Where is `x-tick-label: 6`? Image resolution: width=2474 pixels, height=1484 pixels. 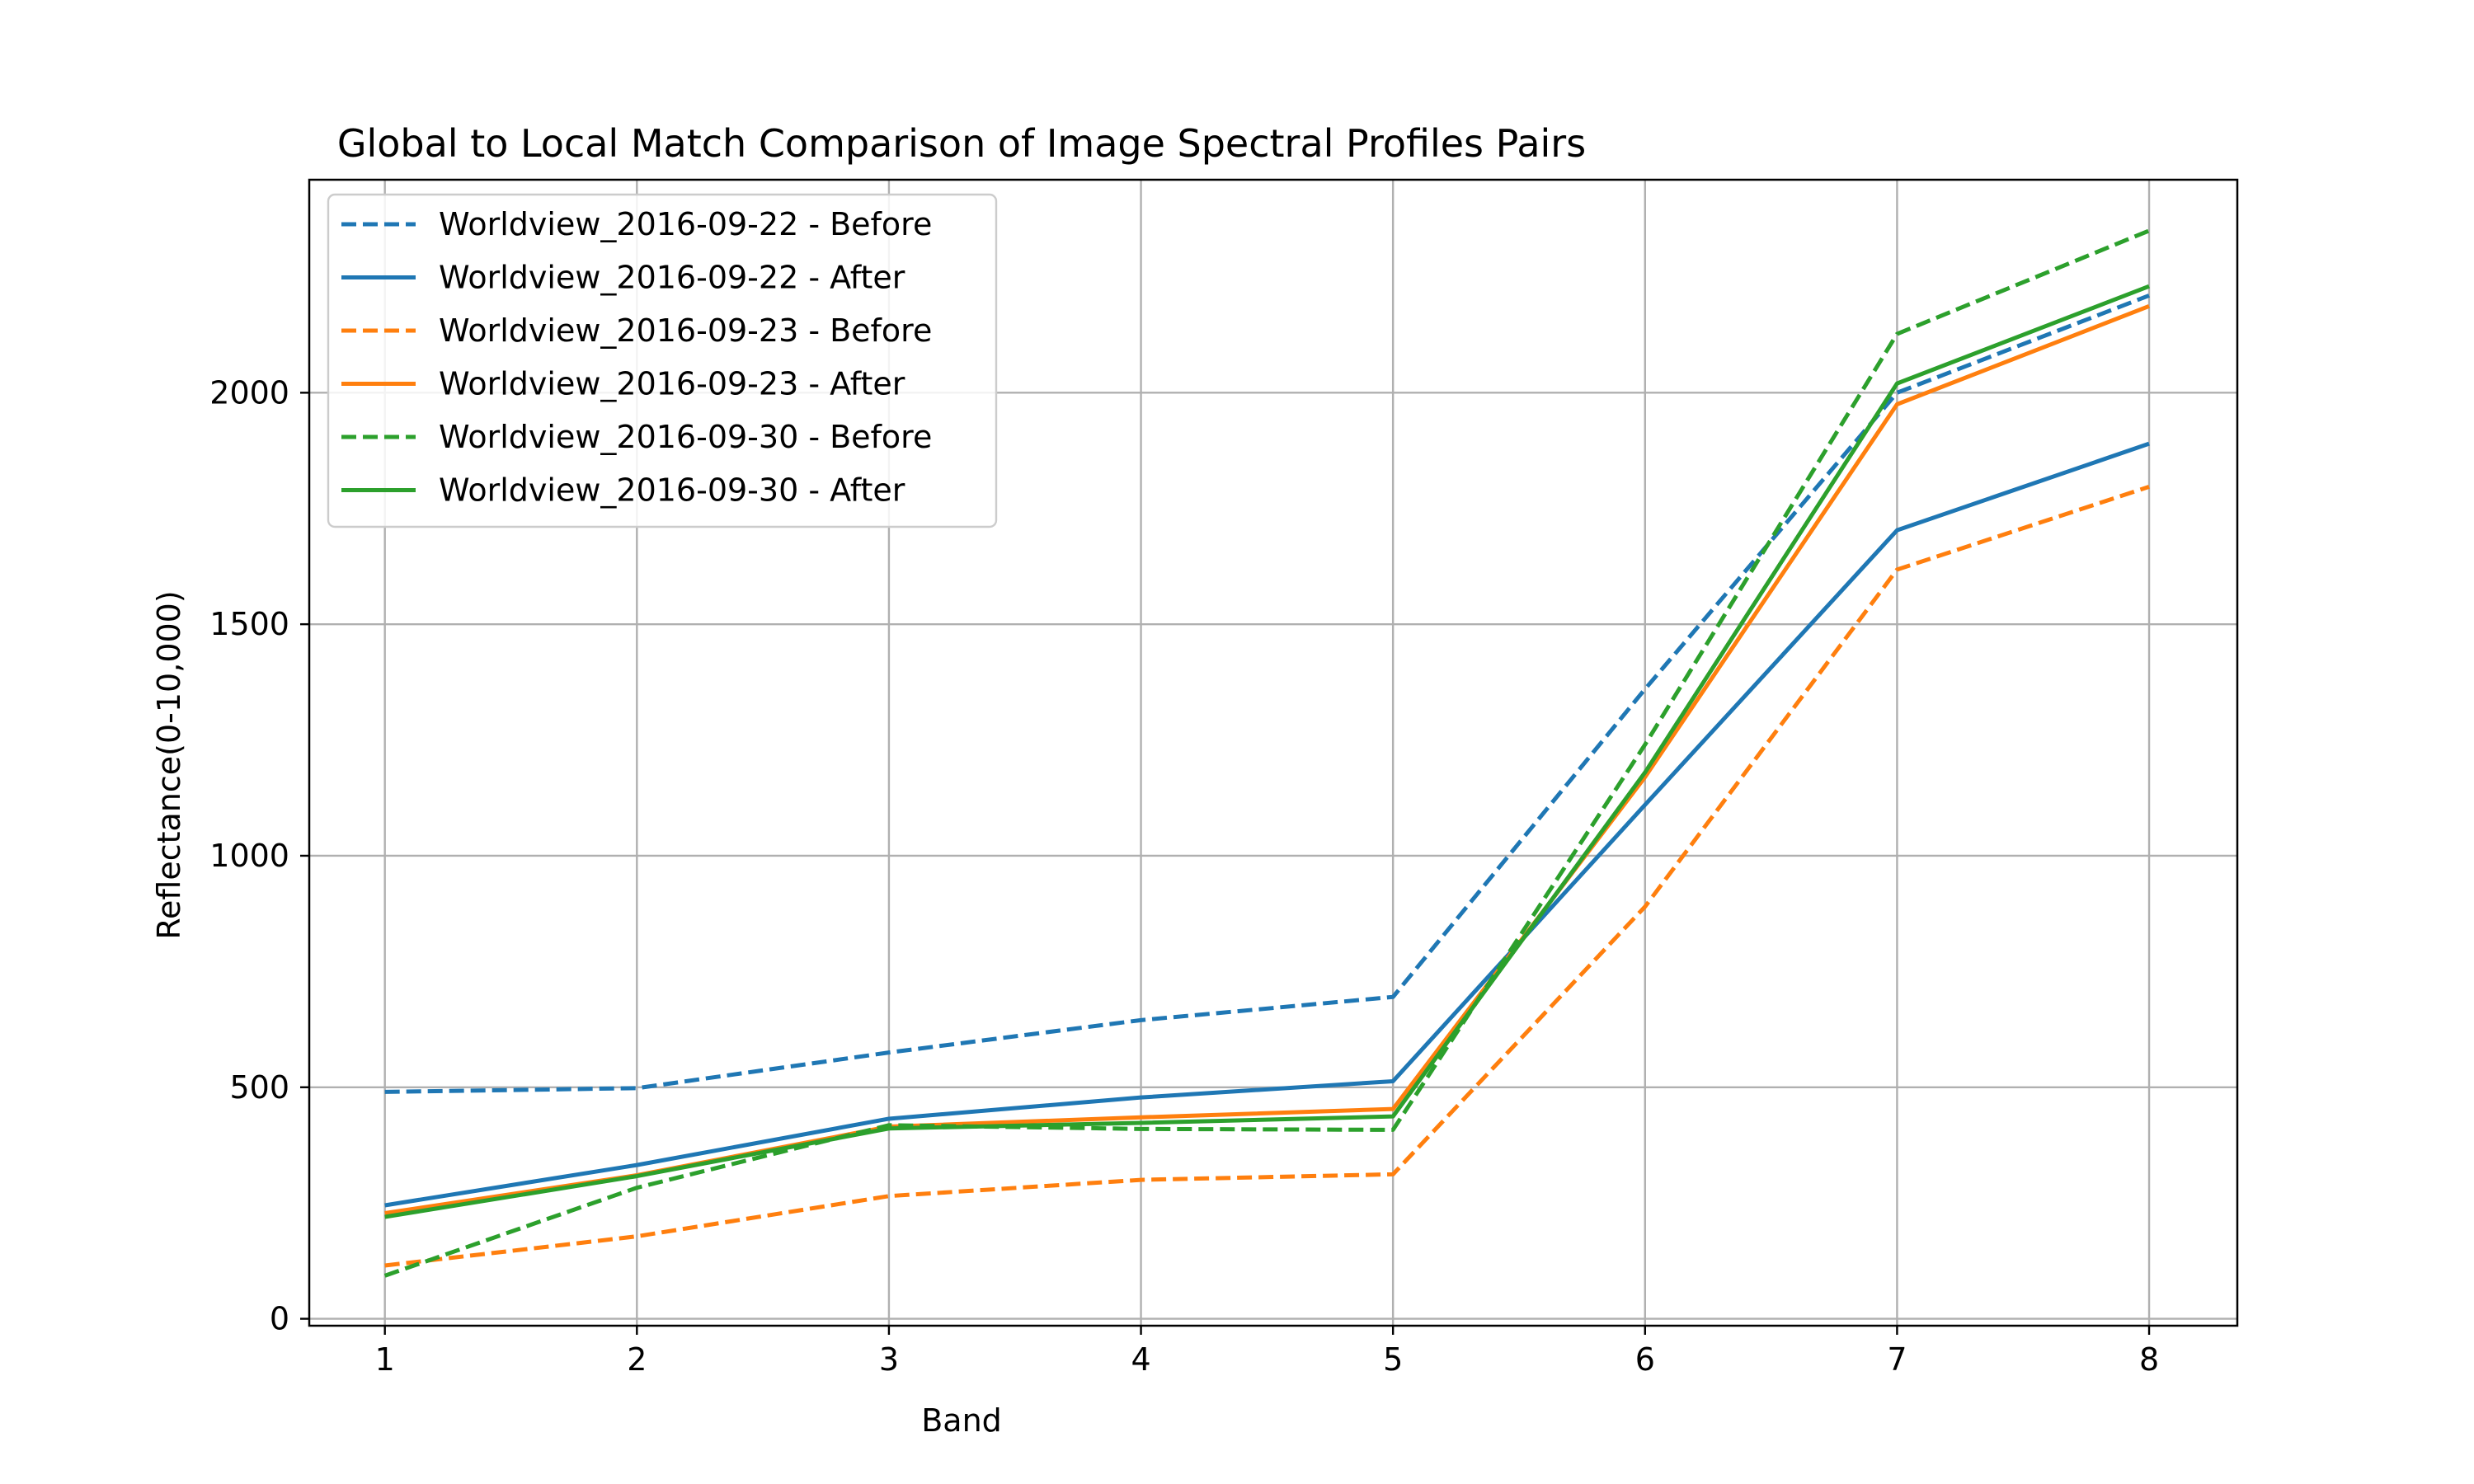 x-tick-label: 6 is located at coordinates (1645, 1359).